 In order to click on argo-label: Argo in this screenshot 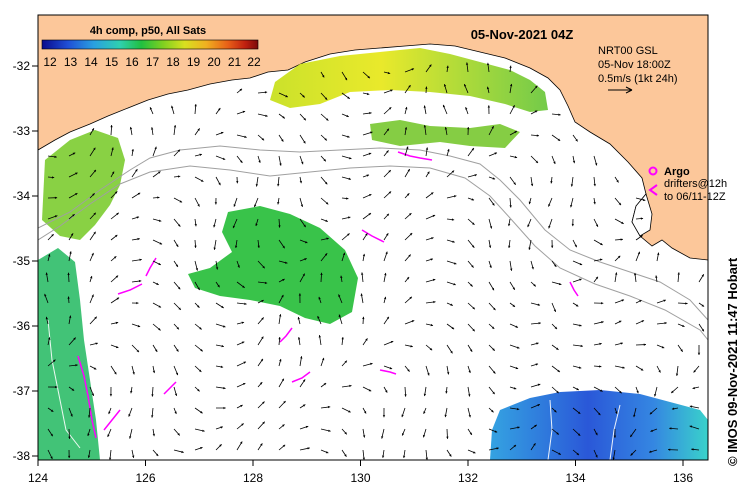, I will do `click(677, 172)`.